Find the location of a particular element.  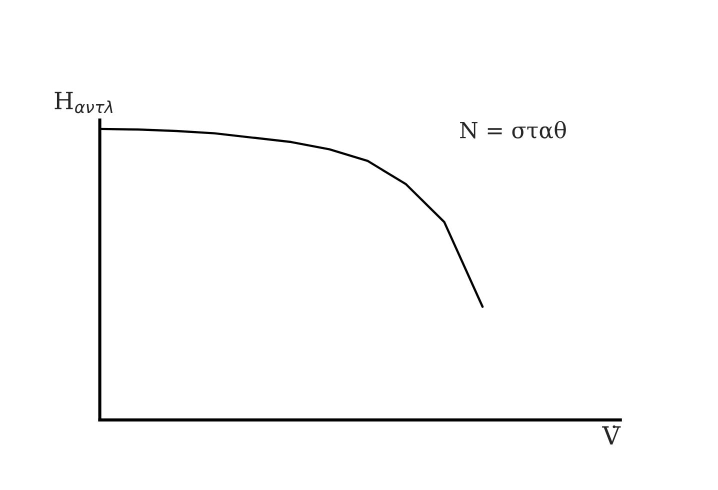

y-axis-title: H$_{αντλ}$ is located at coordinates (83, 103).